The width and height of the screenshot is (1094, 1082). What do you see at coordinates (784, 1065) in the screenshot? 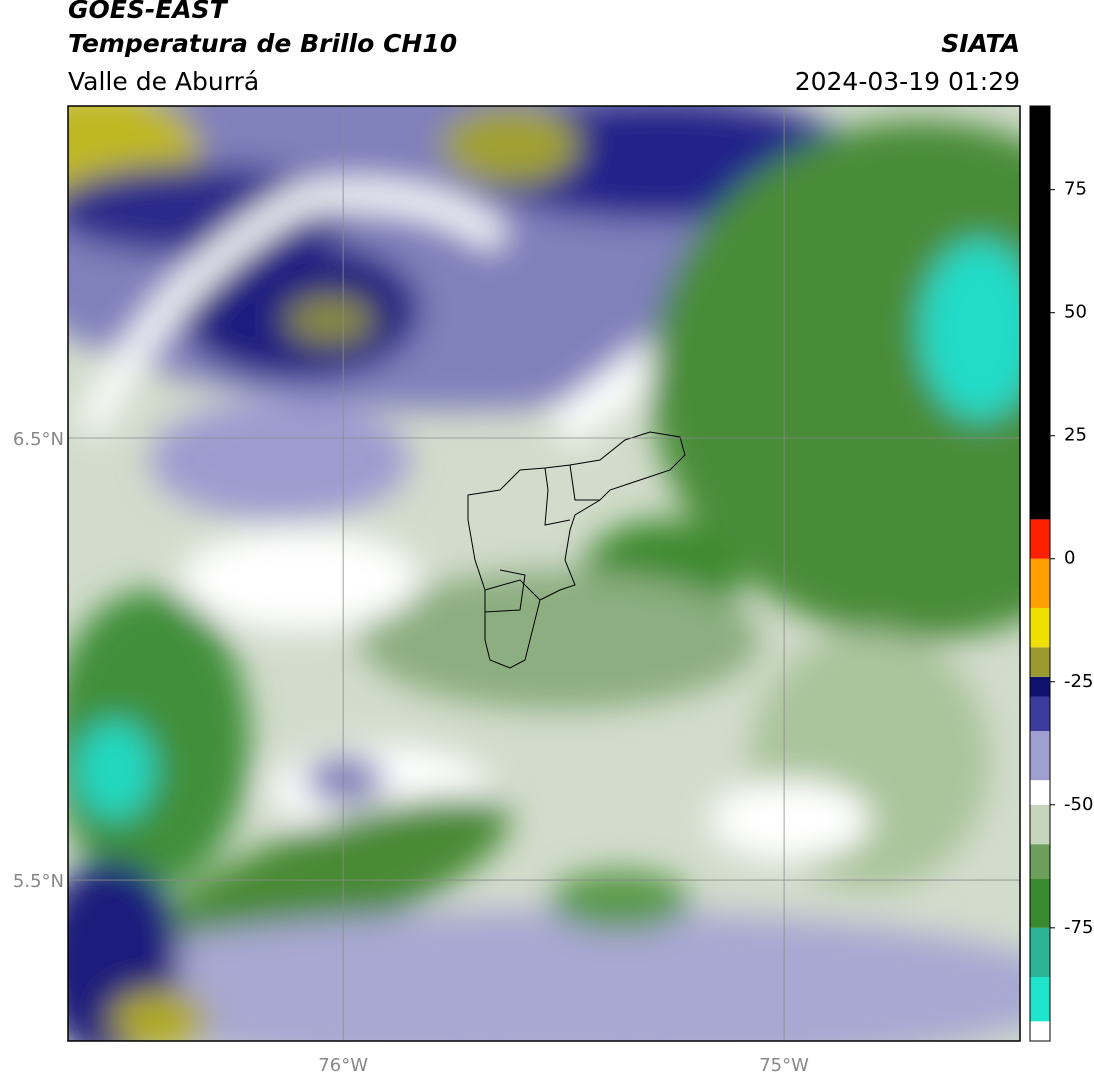
I see `x-tick-label: 75°W` at bounding box center [784, 1065].